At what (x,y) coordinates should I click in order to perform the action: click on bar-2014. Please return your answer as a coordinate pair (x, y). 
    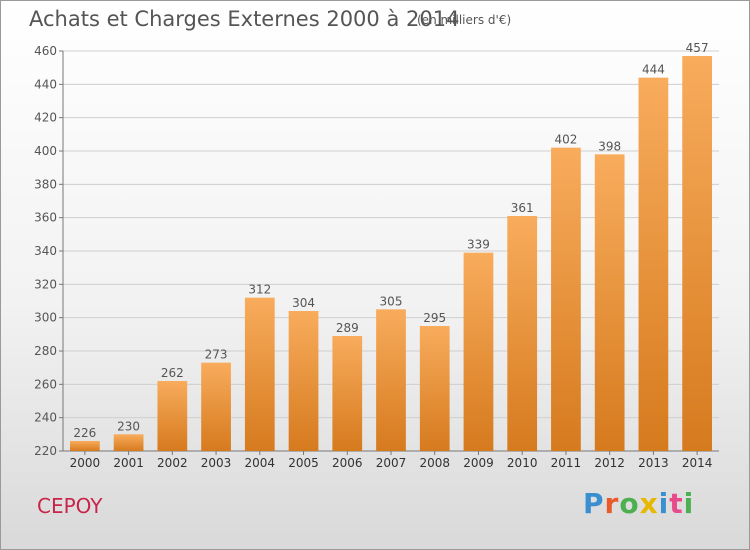
    Looking at the image, I should click on (697, 253).